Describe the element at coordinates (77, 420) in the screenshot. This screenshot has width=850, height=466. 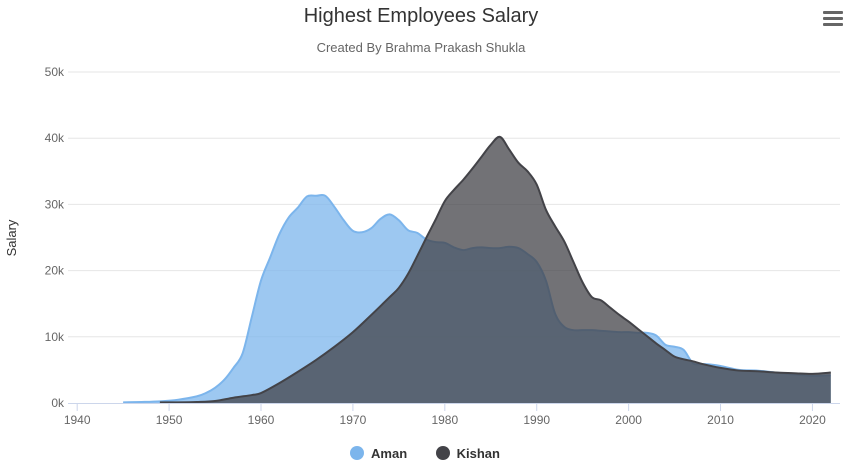
I see `x-tick-label: 1940` at that location.